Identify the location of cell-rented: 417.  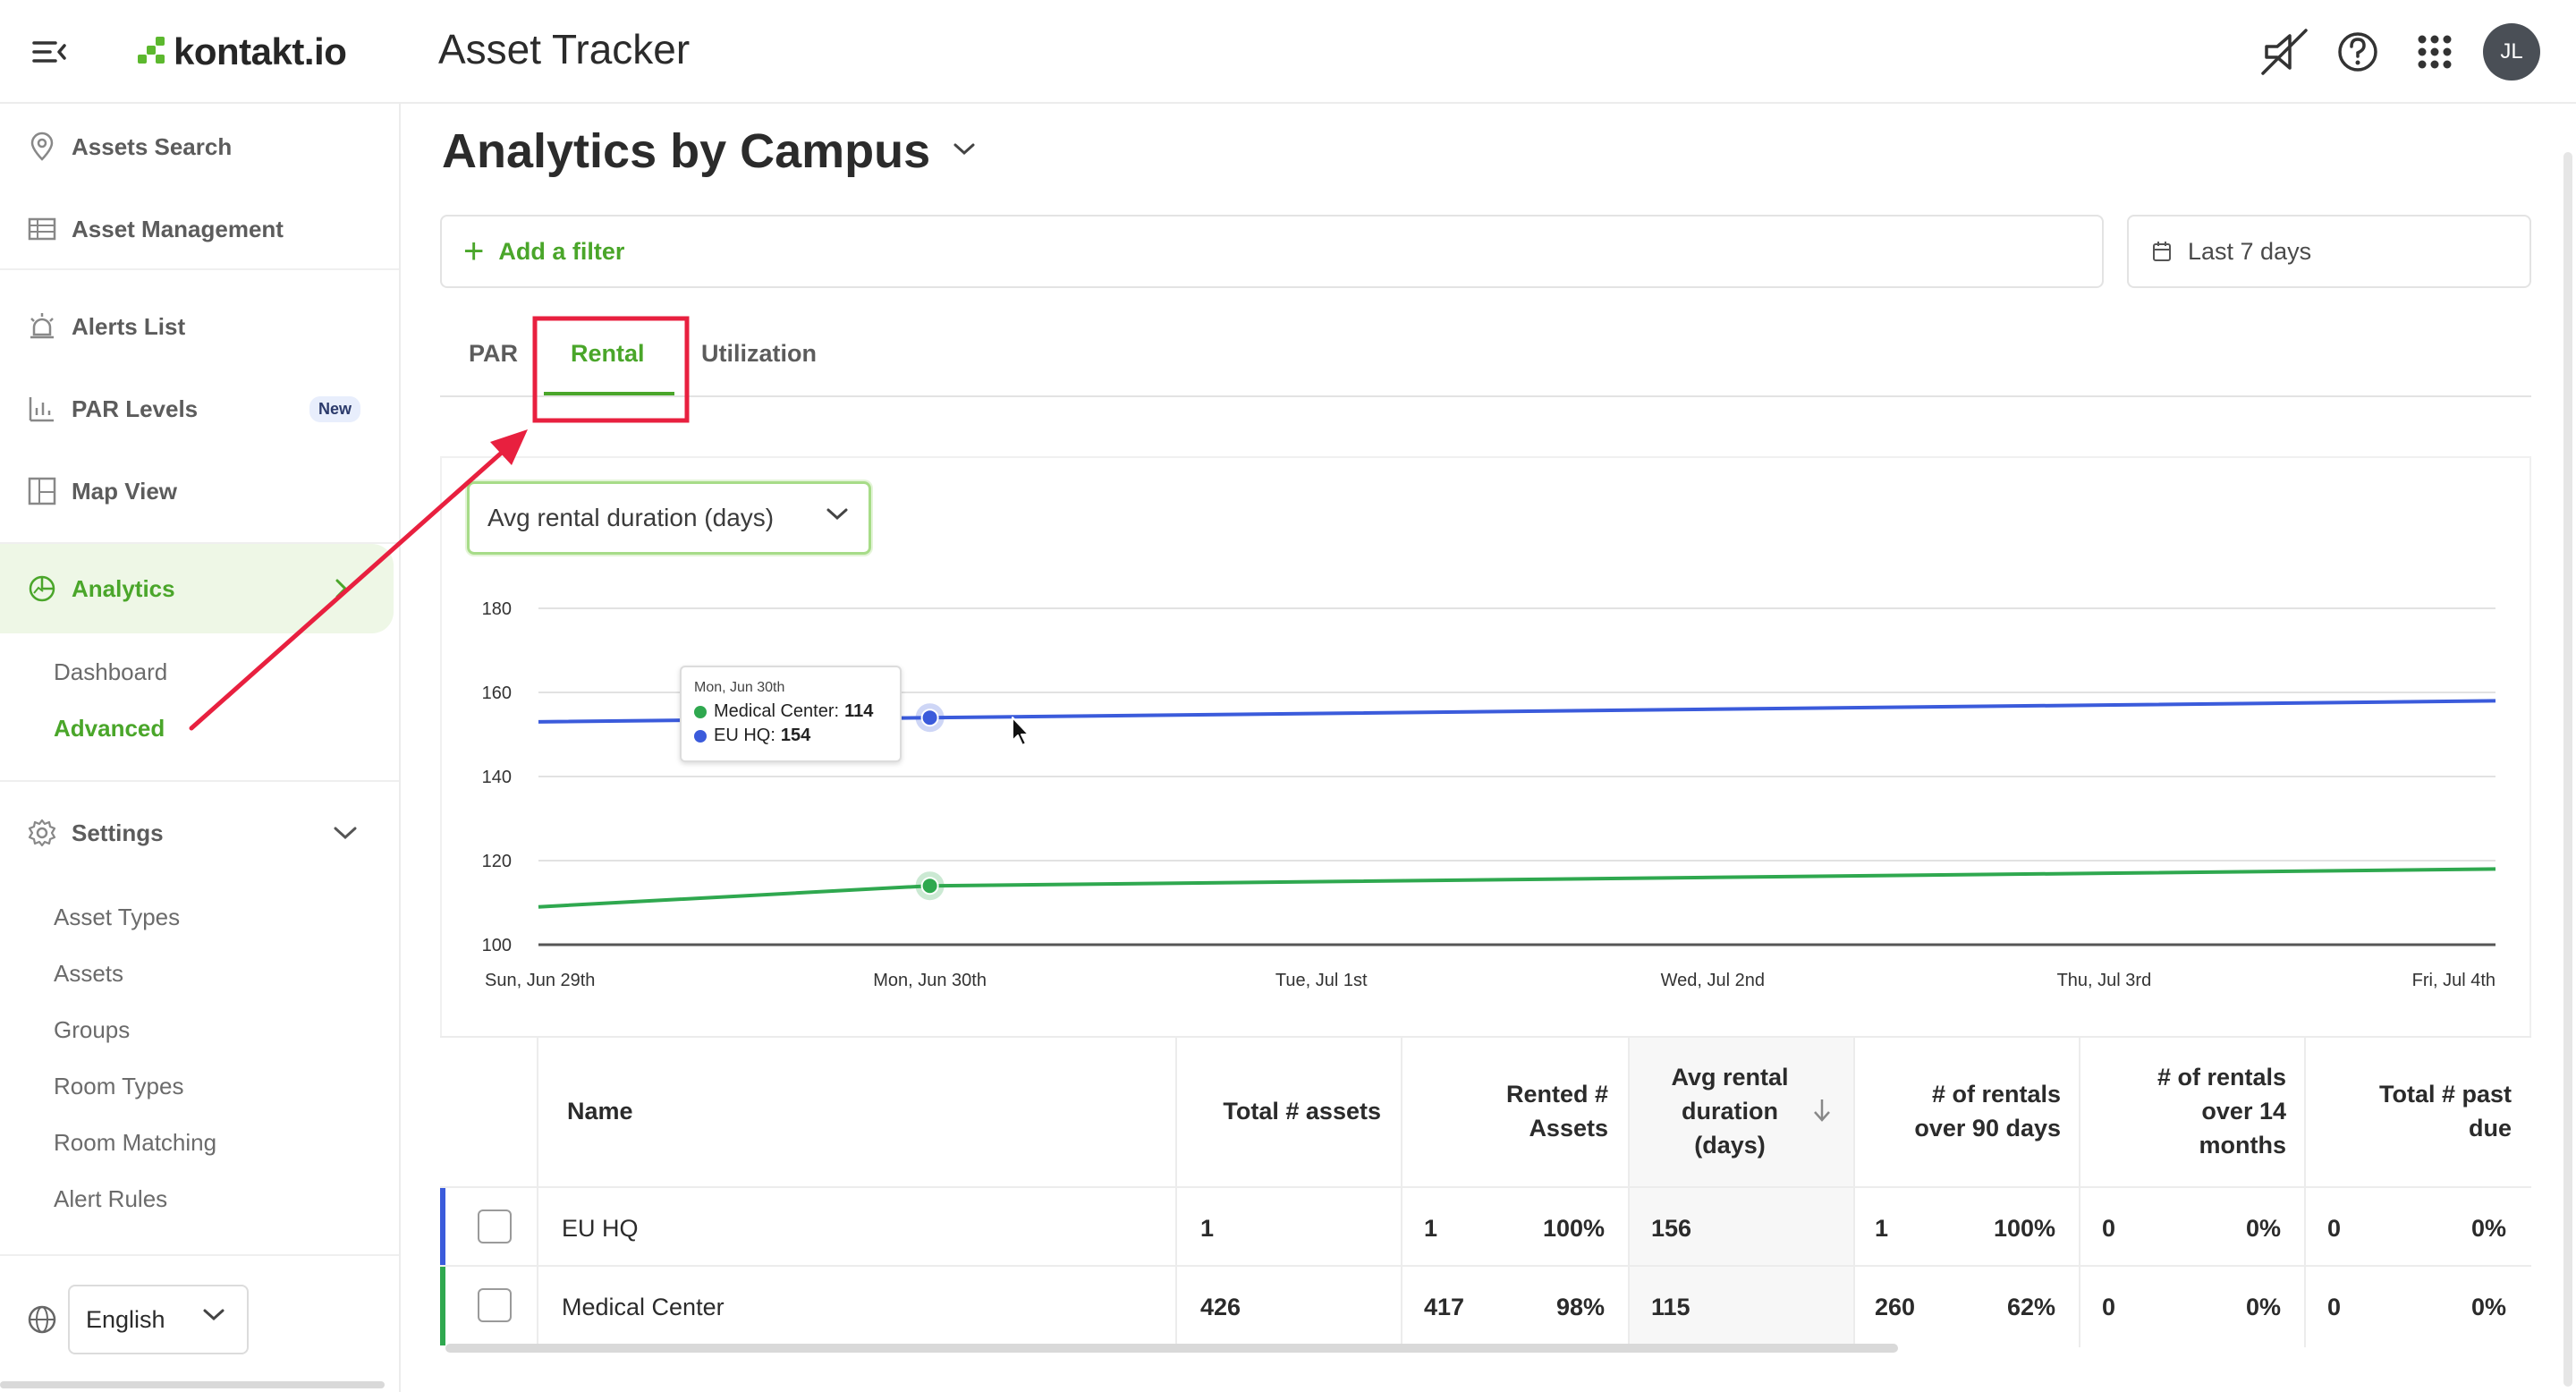
(1444, 1307).